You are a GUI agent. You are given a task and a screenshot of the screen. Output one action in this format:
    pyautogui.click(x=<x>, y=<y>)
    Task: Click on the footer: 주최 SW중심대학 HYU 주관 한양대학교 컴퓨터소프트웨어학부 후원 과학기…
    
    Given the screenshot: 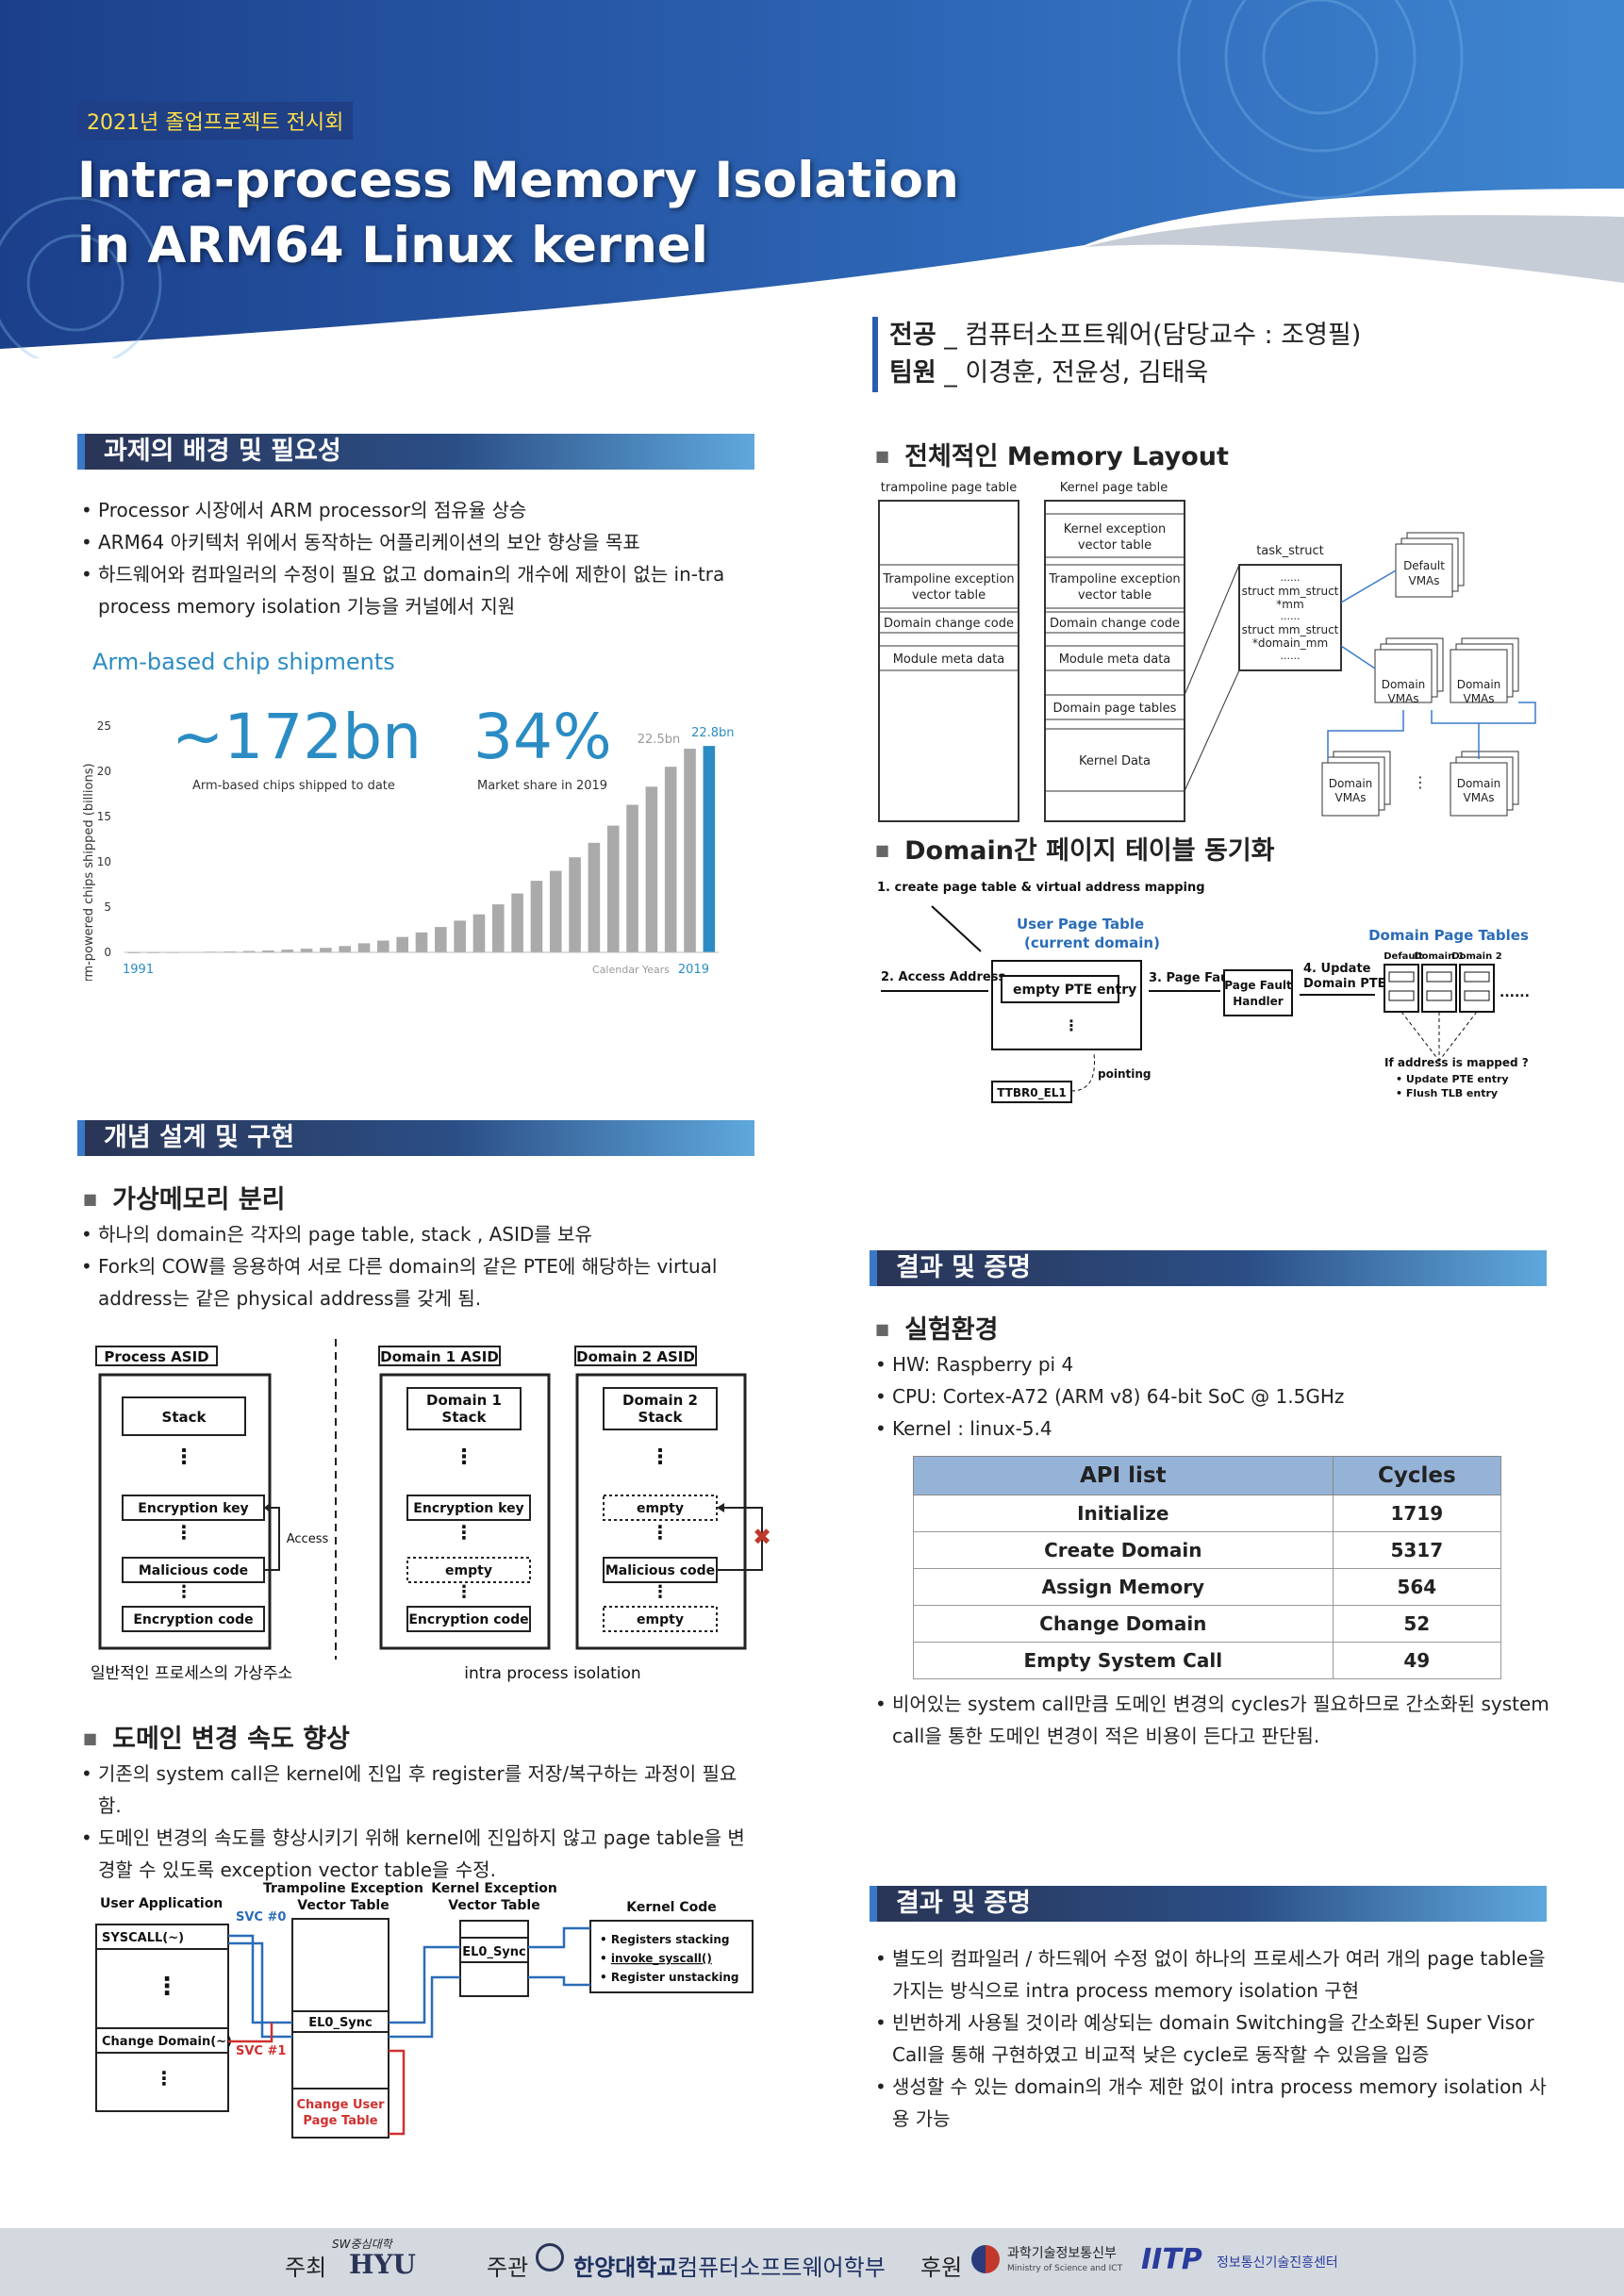 What is the action you would take?
    pyautogui.click(x=812, y=2262)
    